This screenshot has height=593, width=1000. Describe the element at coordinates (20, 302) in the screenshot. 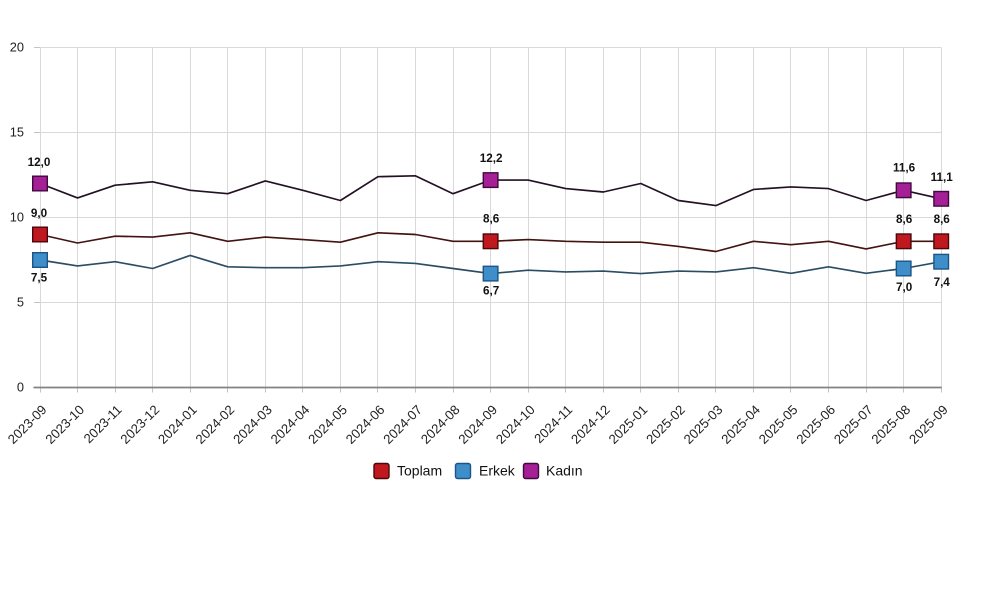

I see `svg-text: 5` at that location.